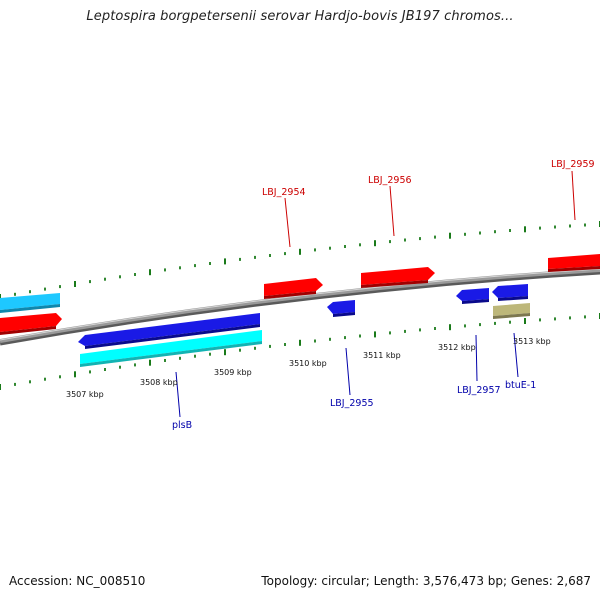 This screenshot has height=600, width=600. What do you see at coordinates (532, 341) in the screenshot?
I see `scale-label-3513: 3513 kbp` at bounding box center [532, 341].